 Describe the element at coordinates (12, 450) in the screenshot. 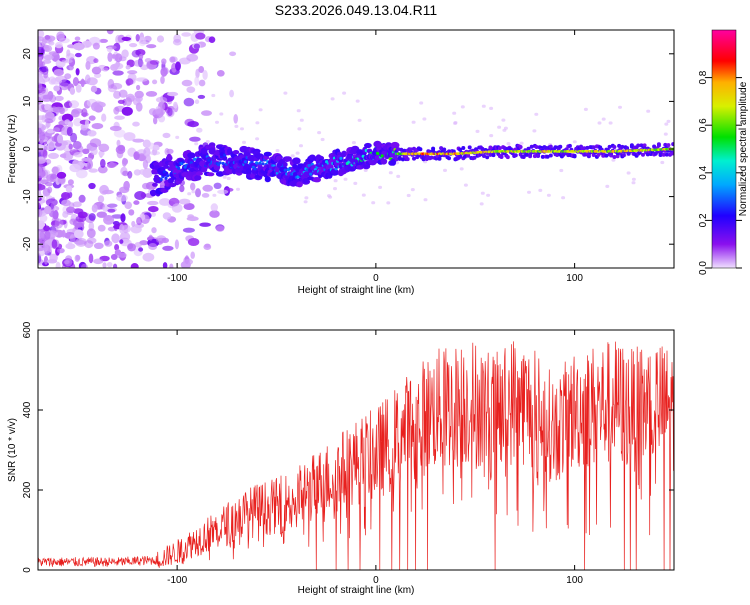

I see `snr-y-axis-label: SNR (10 * v/v)` at that location.